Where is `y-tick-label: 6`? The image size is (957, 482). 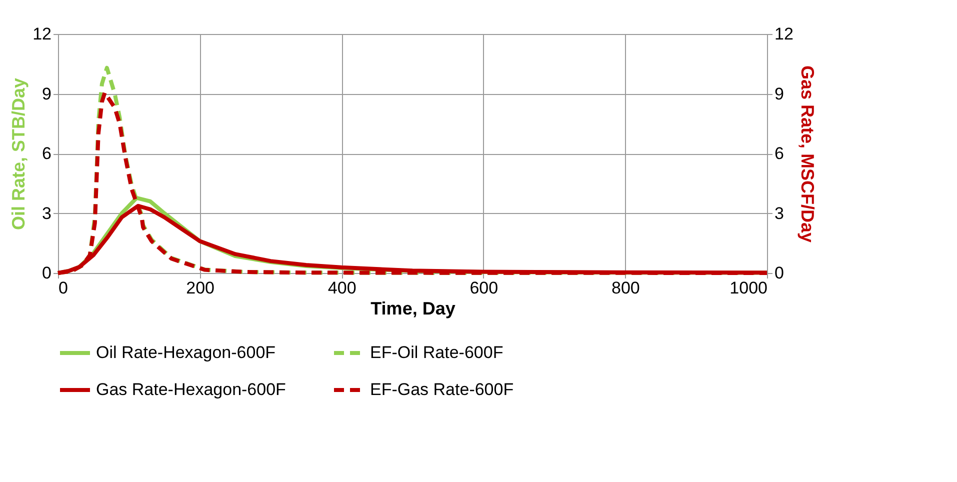
y-tick-label: 6 is located at coordinates (47, 153).